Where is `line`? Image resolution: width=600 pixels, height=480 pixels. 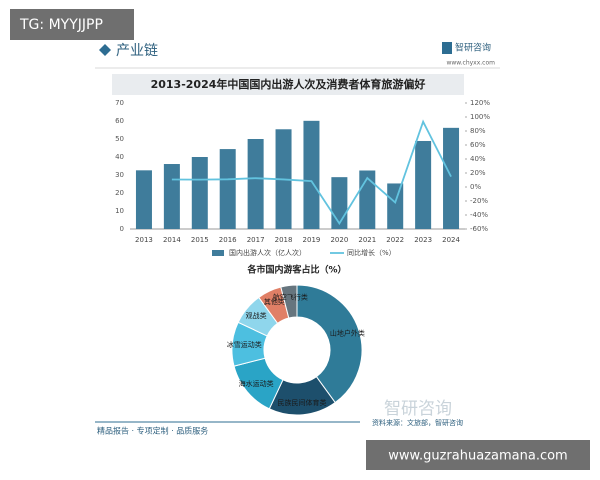 line is located at coordinates (311, 172).